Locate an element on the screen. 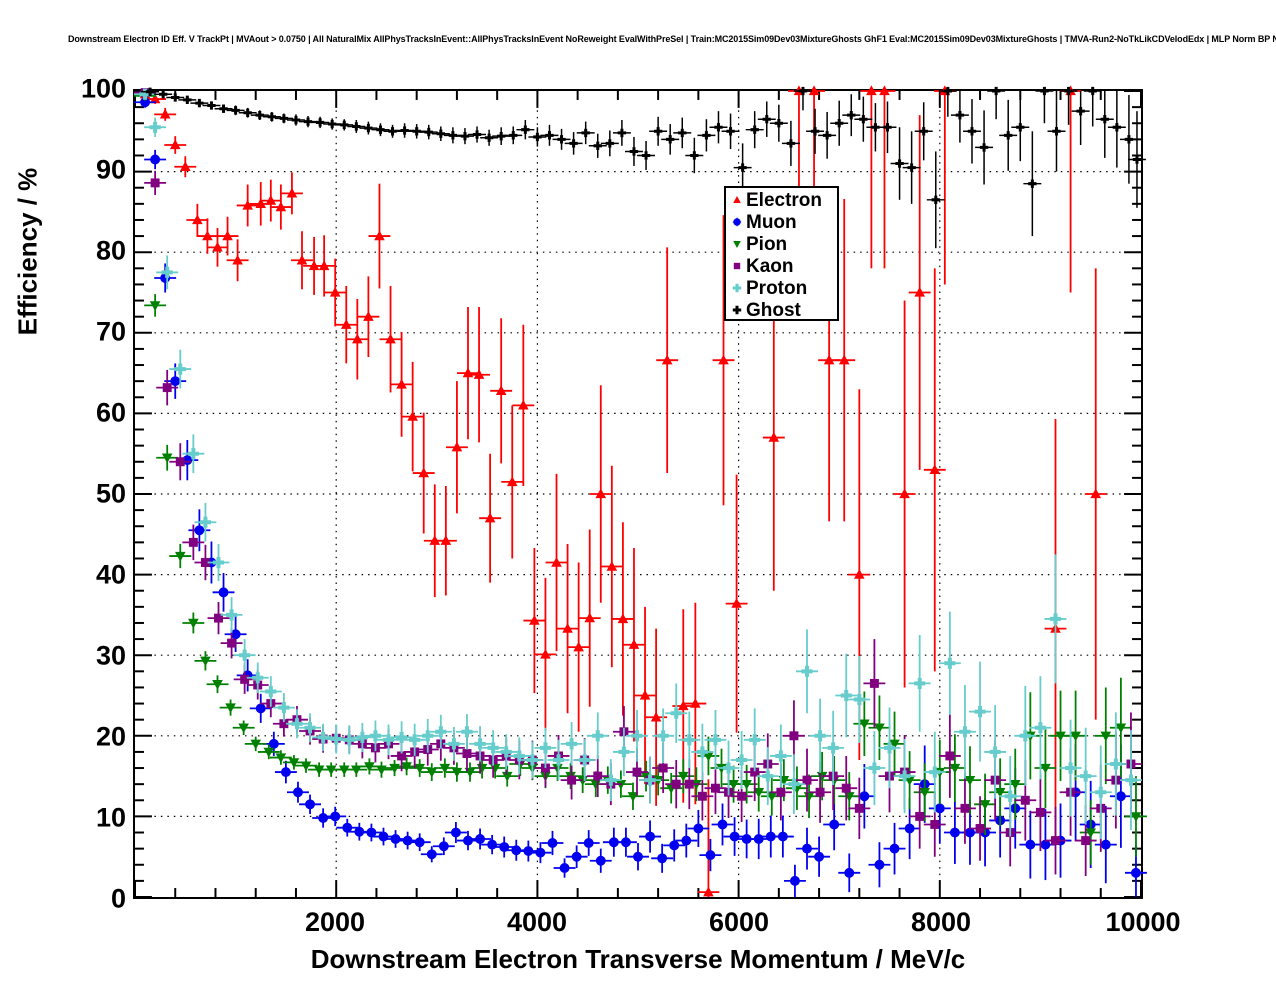 The height and width of the screenshot is (996, 1276). legend-label: Proton is located at coordinates (777, 288).